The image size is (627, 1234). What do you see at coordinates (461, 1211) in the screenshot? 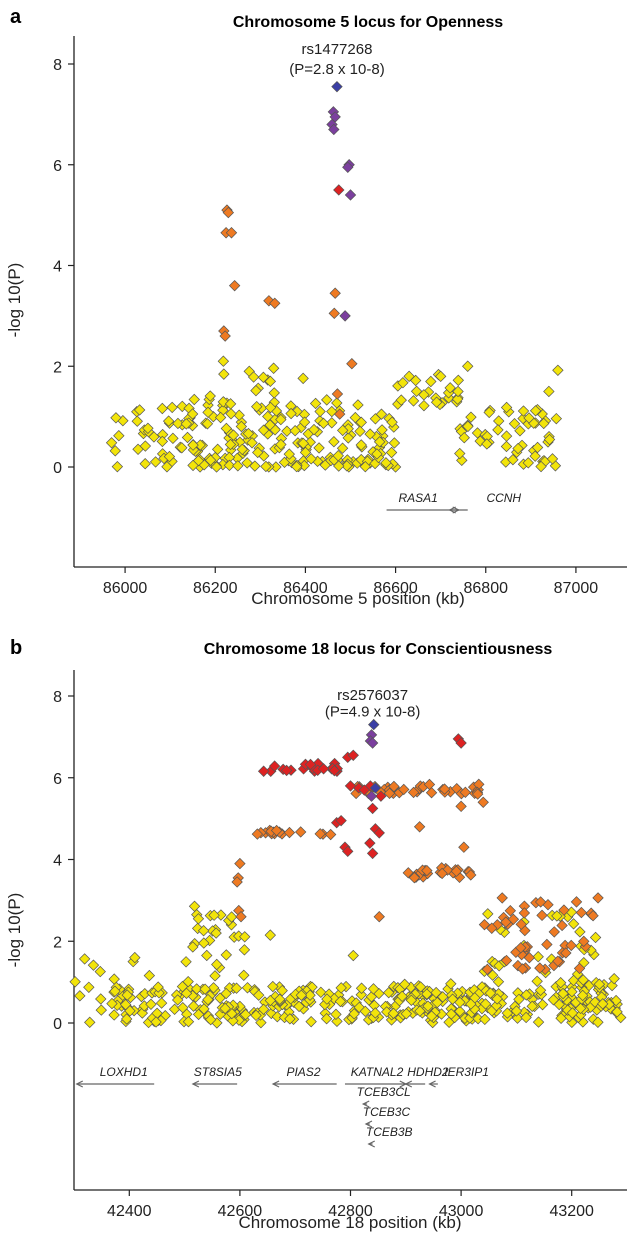
I see `x-tick-label: 43000` at bounding box center [461, 1211].